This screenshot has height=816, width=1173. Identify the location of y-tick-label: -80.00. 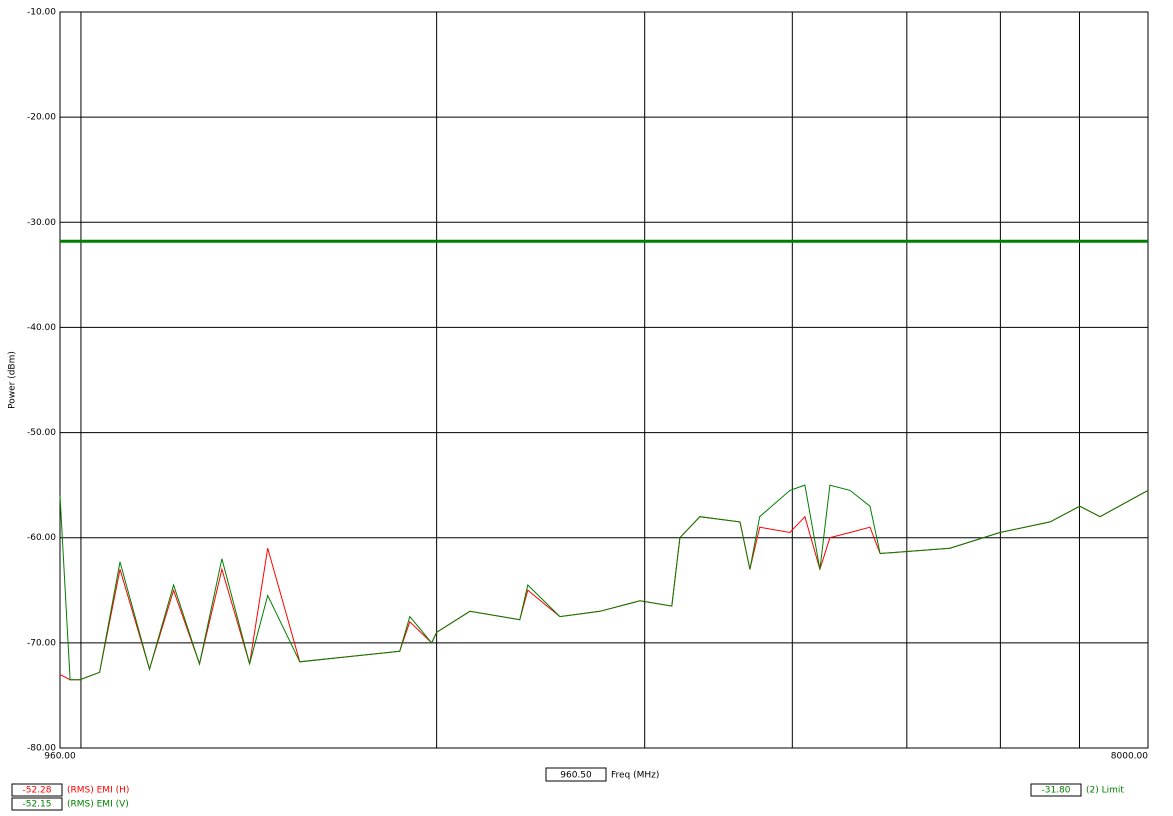
(41, 749).